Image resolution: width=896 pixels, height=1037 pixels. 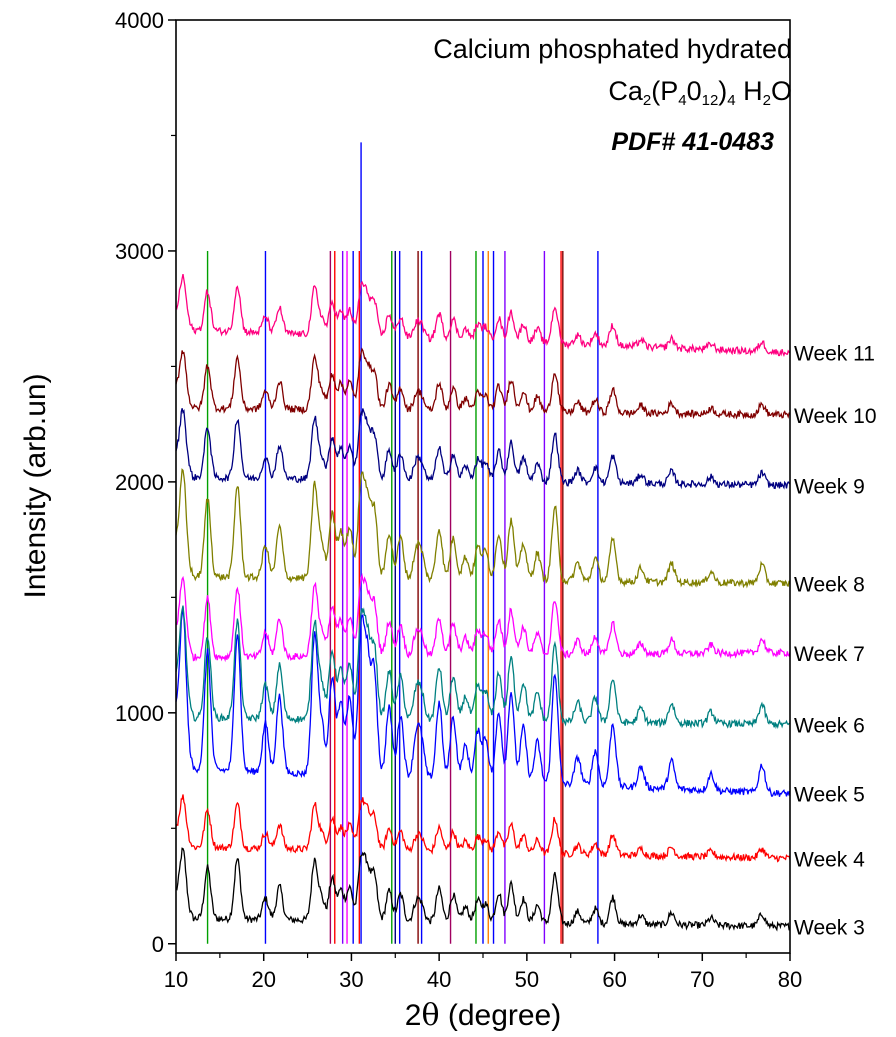 What do you see at coordinates (35, 485) in the screenshot?
I see `y-axis-label: Intensity (arb.un)` at bounding box center [35, 485].